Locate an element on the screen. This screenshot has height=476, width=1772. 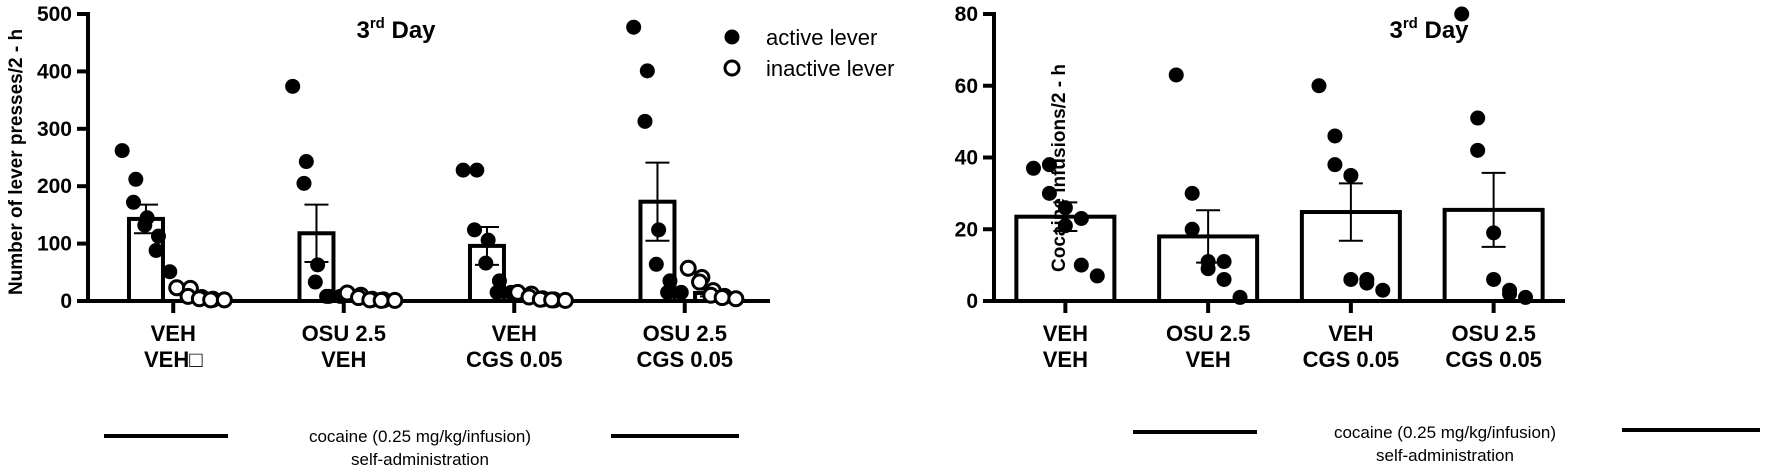
legend-label-inactive: inactive lever is located at coordinates (830, 68).